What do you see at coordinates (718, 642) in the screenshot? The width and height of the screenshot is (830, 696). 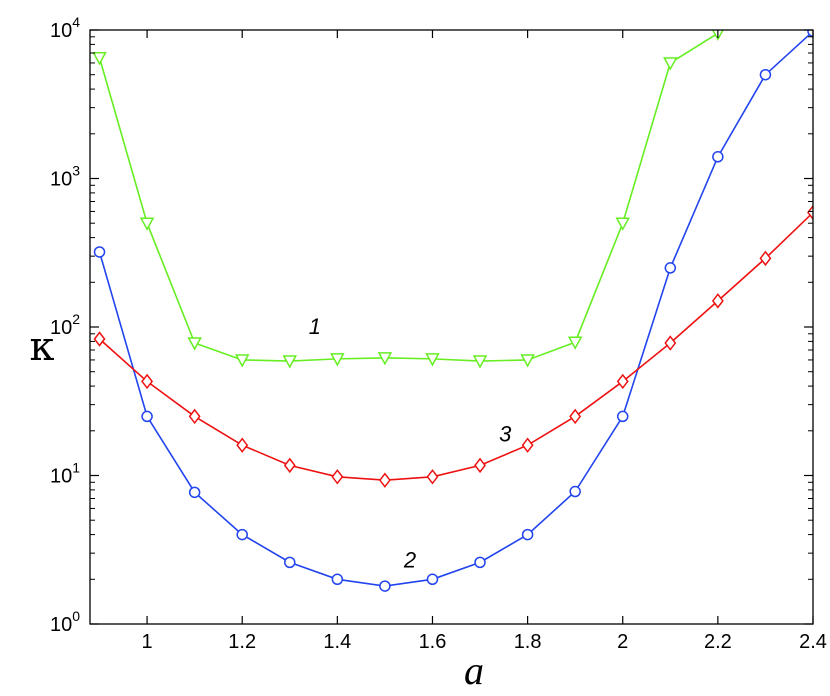 I see `x-tick-label: 2.2` at bounding box center [718, 642].